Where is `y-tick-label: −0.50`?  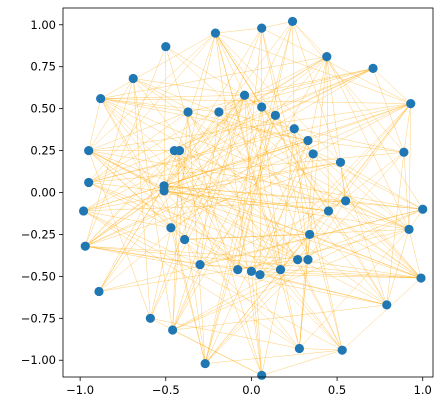 y-tick-label: −0.50 is located at coordinates (38, 276).